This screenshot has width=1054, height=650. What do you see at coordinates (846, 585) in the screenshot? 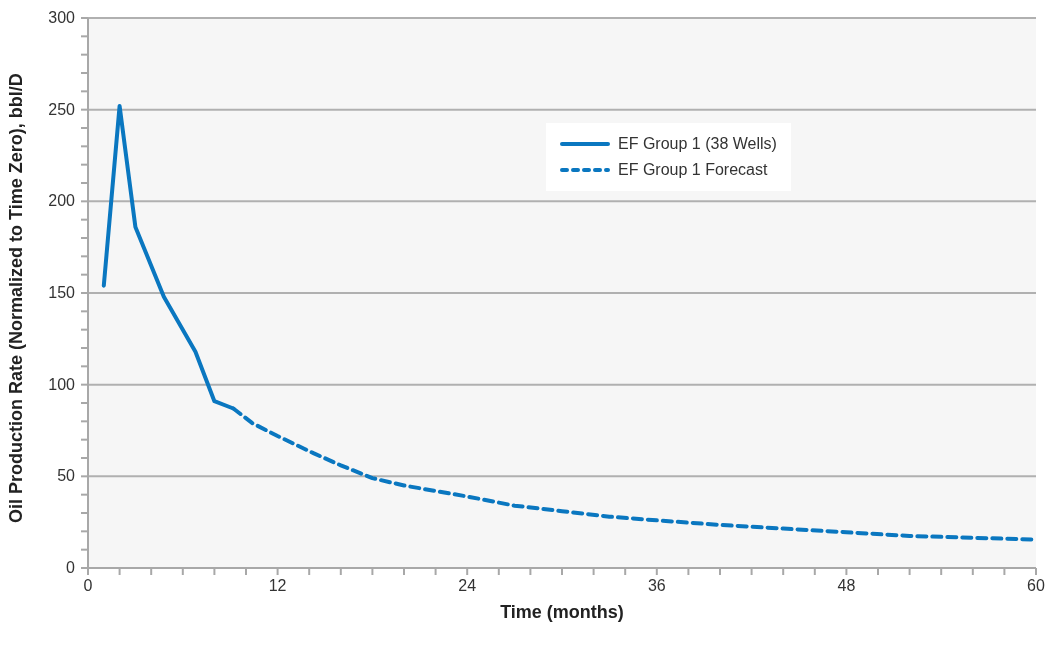
I see `x-tick-label: 48` at bounding box center [846, 585].